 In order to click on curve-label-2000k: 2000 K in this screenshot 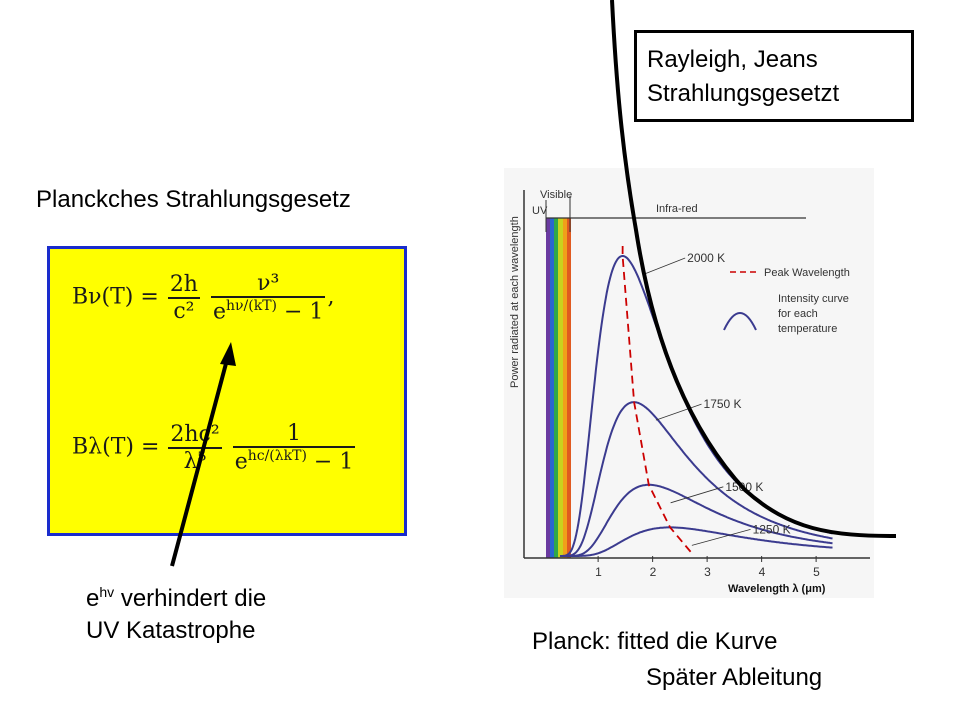, I will do `click(706, 258)`.